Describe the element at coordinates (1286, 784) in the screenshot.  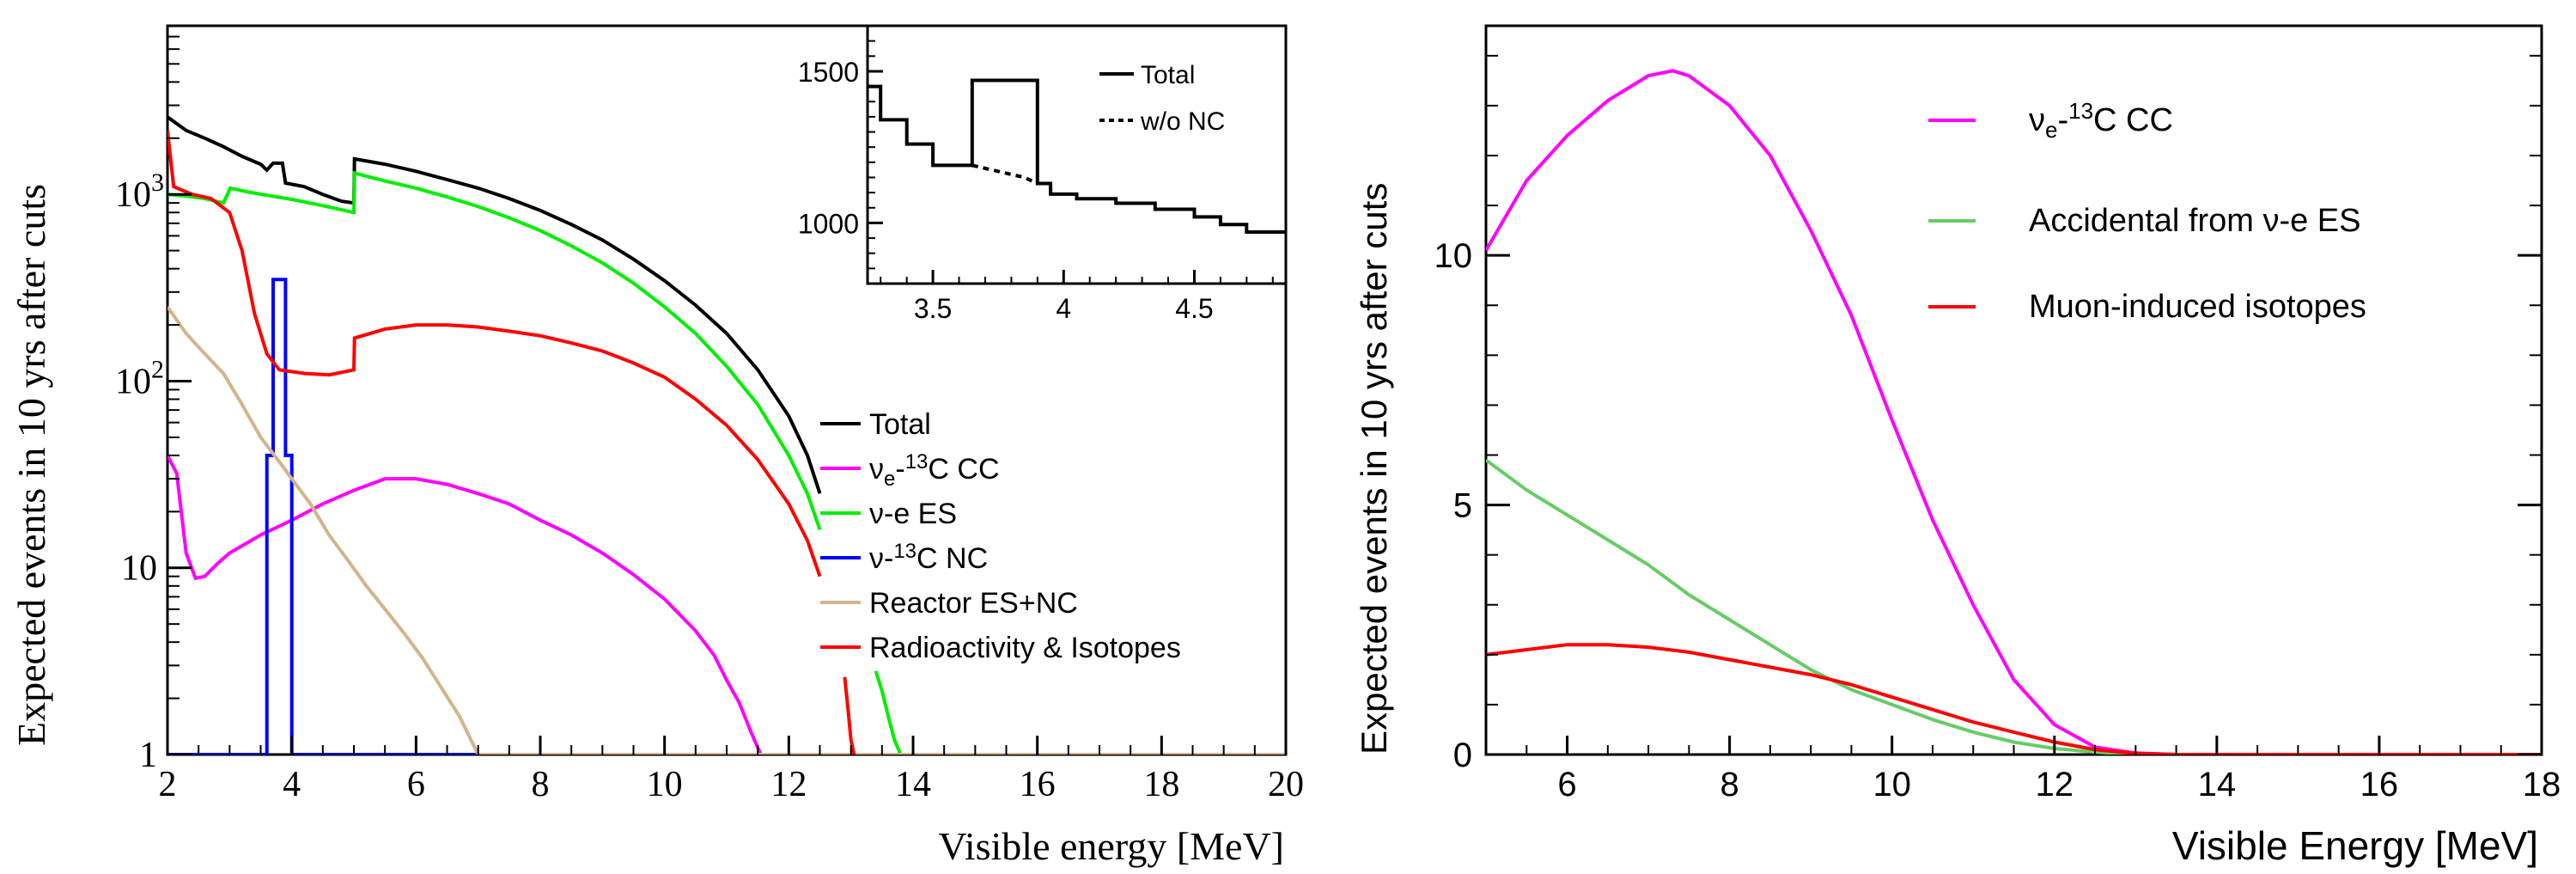
I see `x-tick-label: 20` at that location.